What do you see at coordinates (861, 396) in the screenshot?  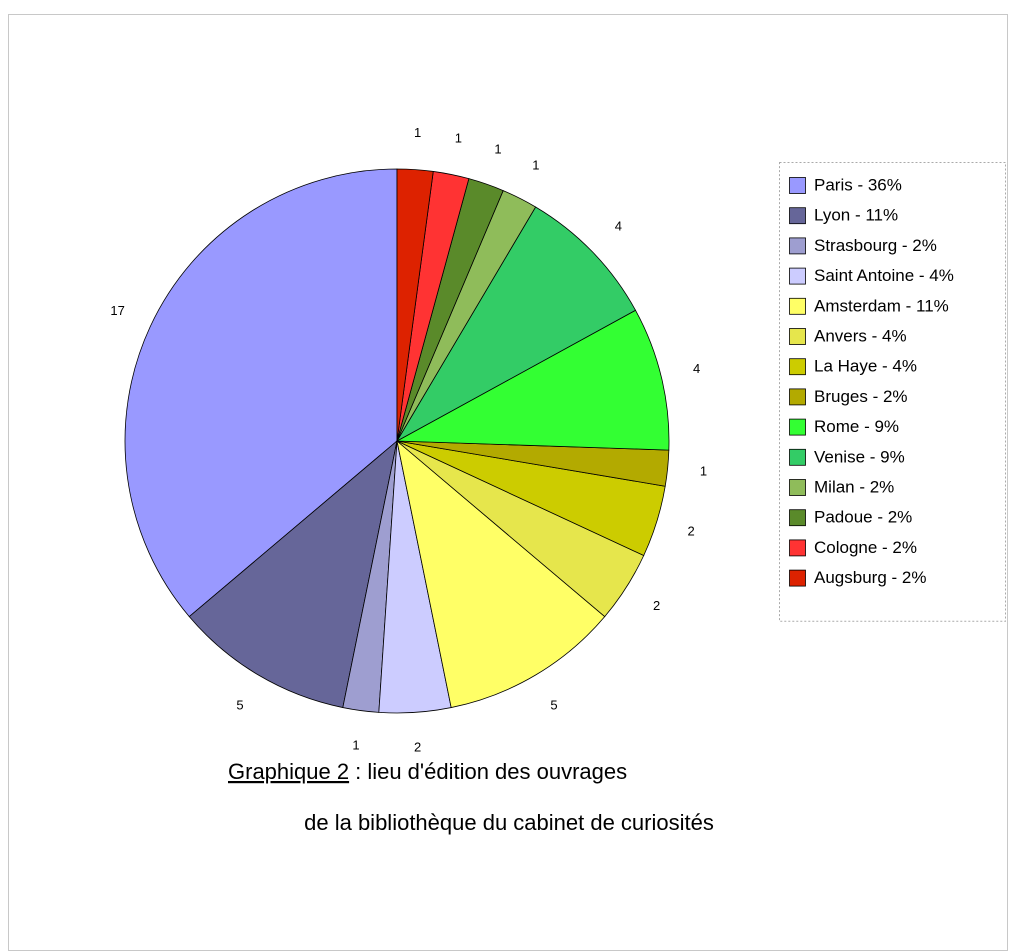 I see `legend-label: Bruges - 2%` at bounding box center [861, 396].